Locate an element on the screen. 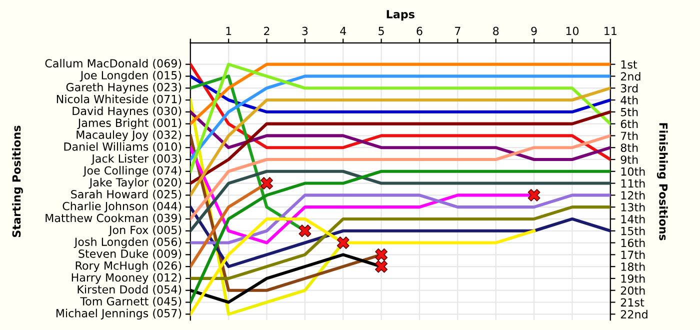  text: Jon Fox (005) is located at coordinates (145, 231).